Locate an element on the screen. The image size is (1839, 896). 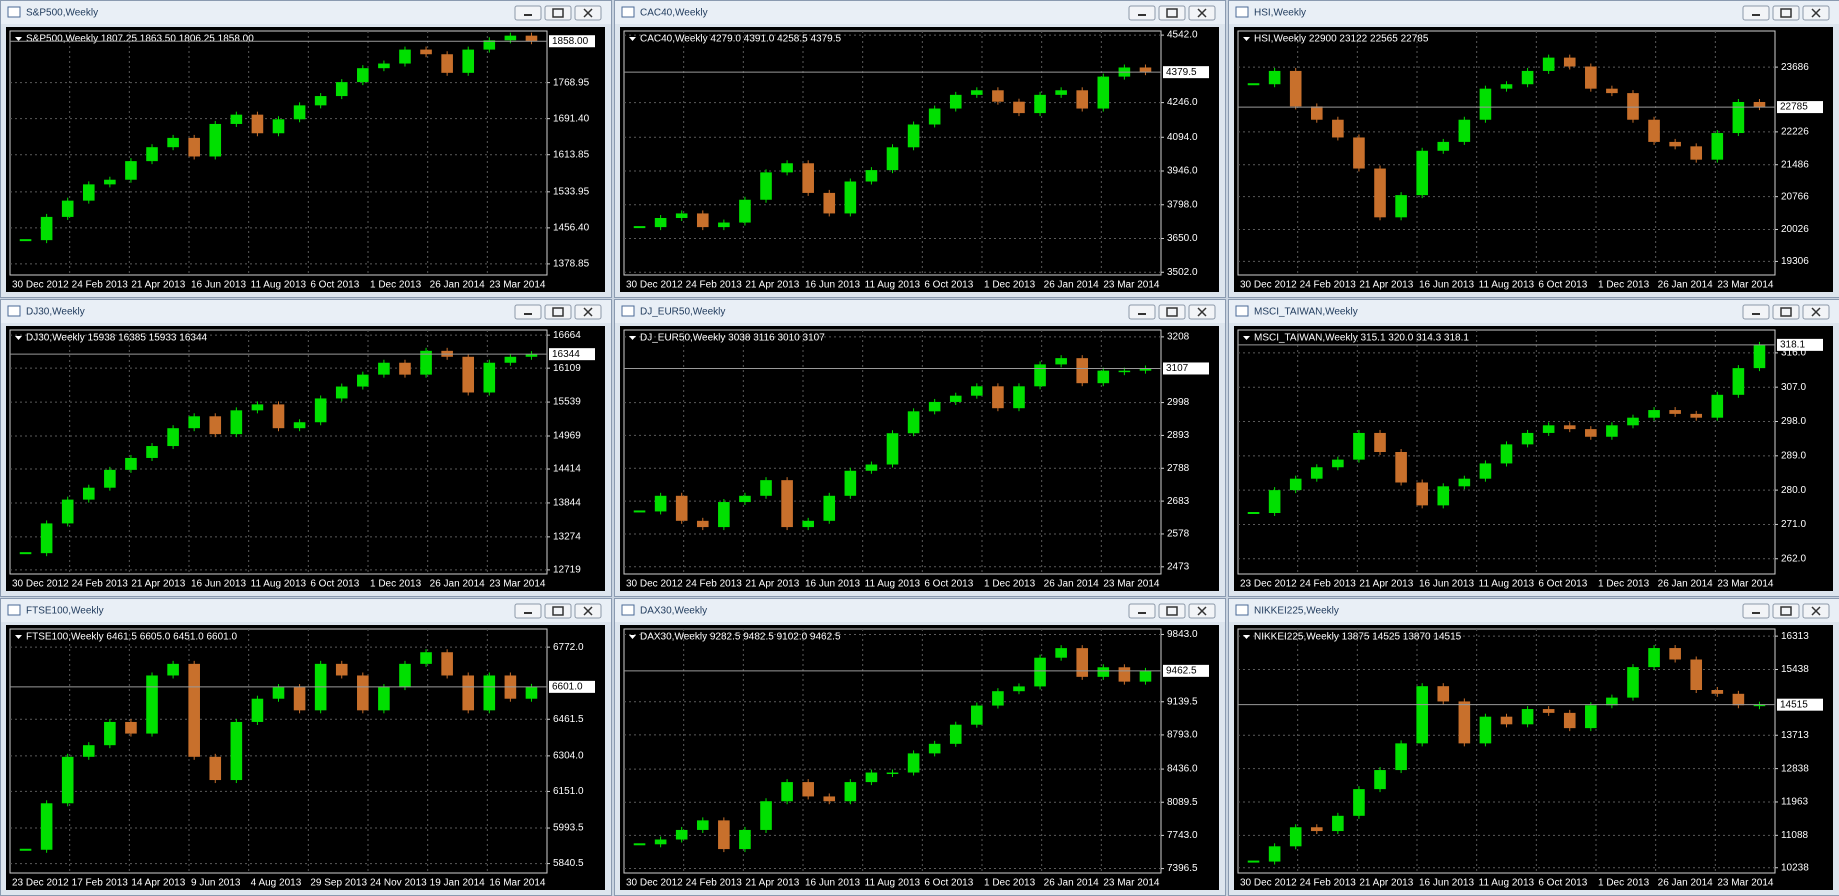
y-tick-label: 9843.0 is located at coordinates (1182, 634).